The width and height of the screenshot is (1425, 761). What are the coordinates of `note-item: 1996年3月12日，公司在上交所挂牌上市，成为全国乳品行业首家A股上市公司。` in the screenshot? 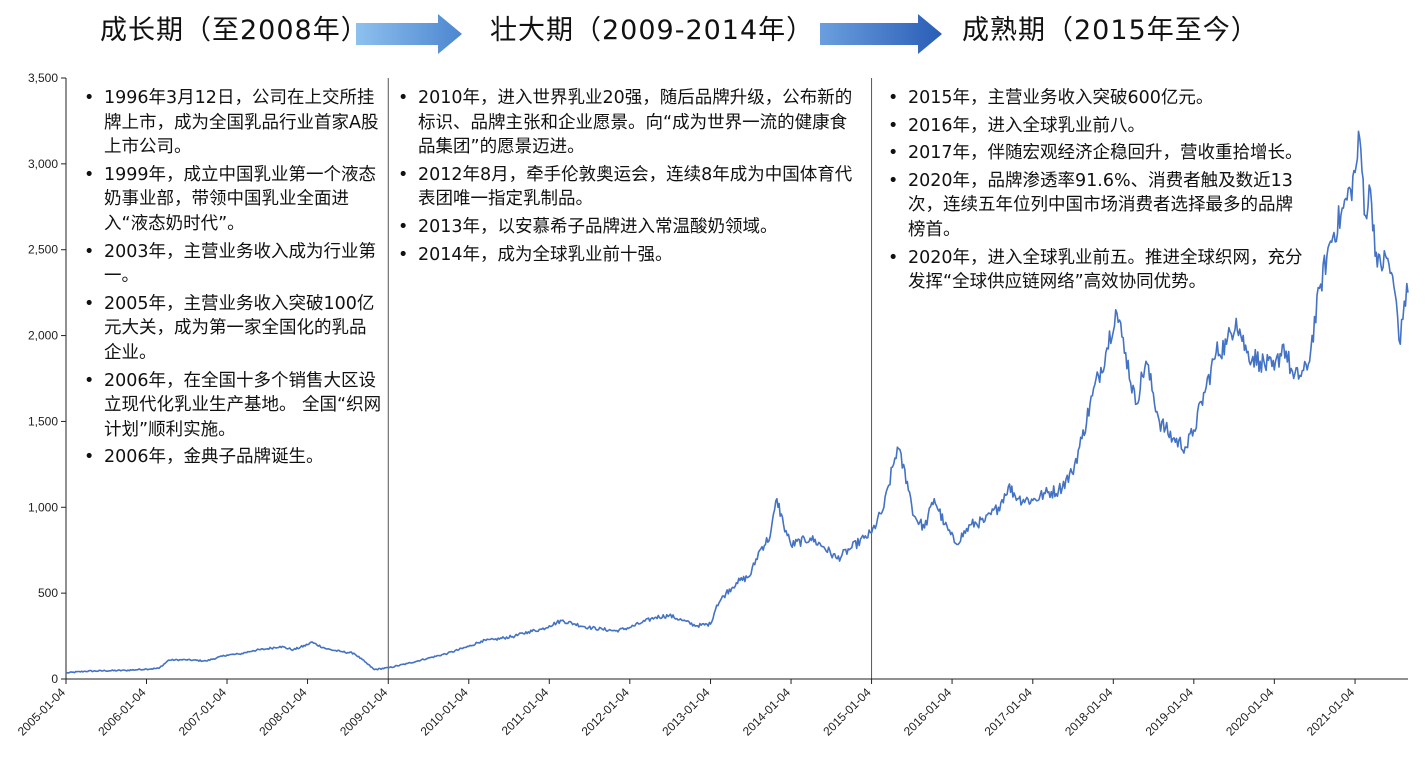 It's located at (233, 123).